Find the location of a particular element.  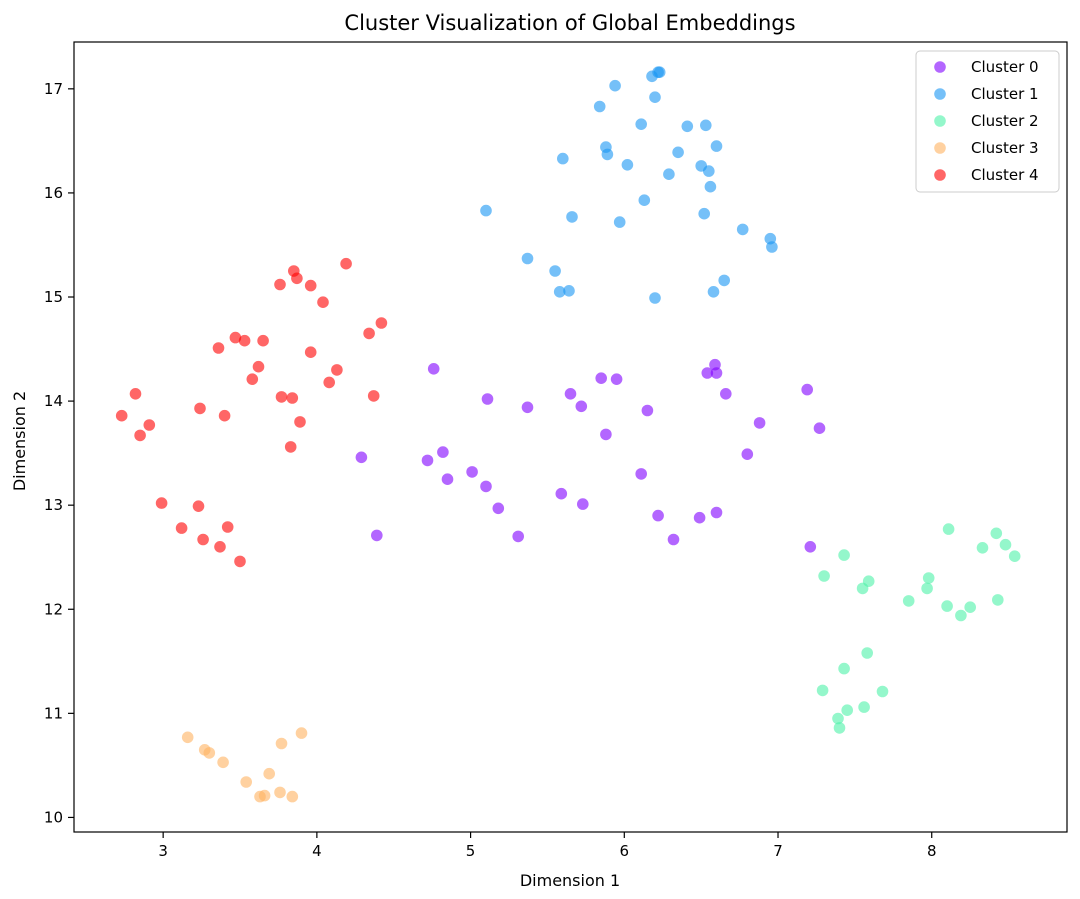

legend-item: Cluster 3 is located at coordinates (986, 148).